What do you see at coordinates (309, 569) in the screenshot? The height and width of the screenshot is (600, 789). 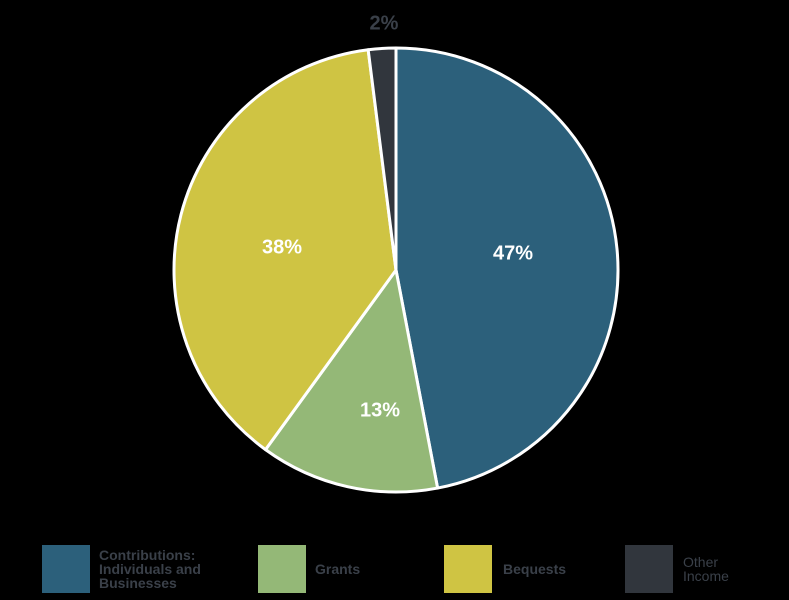 I see `legend-item-grants: Grants` at bounding box center [309, 569].